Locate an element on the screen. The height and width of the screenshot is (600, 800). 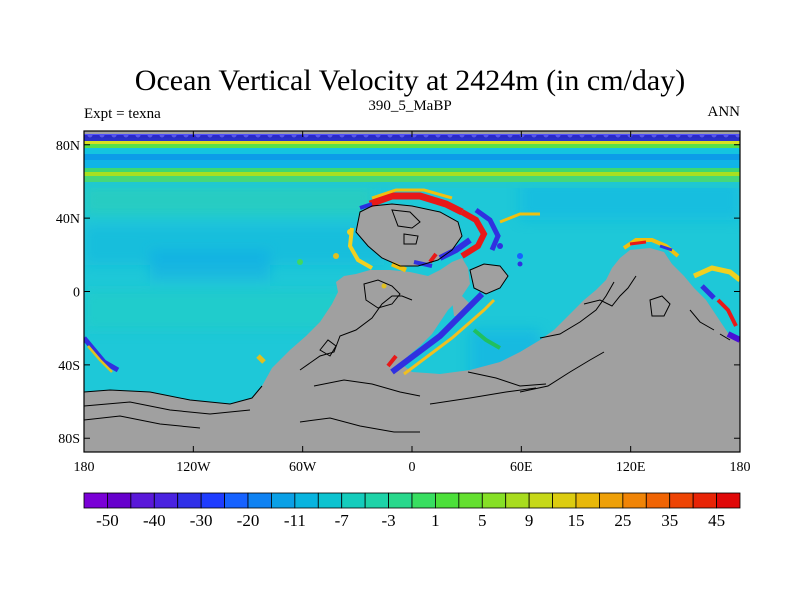
colorbar-label: 25 is located at coordinates (622, 520).